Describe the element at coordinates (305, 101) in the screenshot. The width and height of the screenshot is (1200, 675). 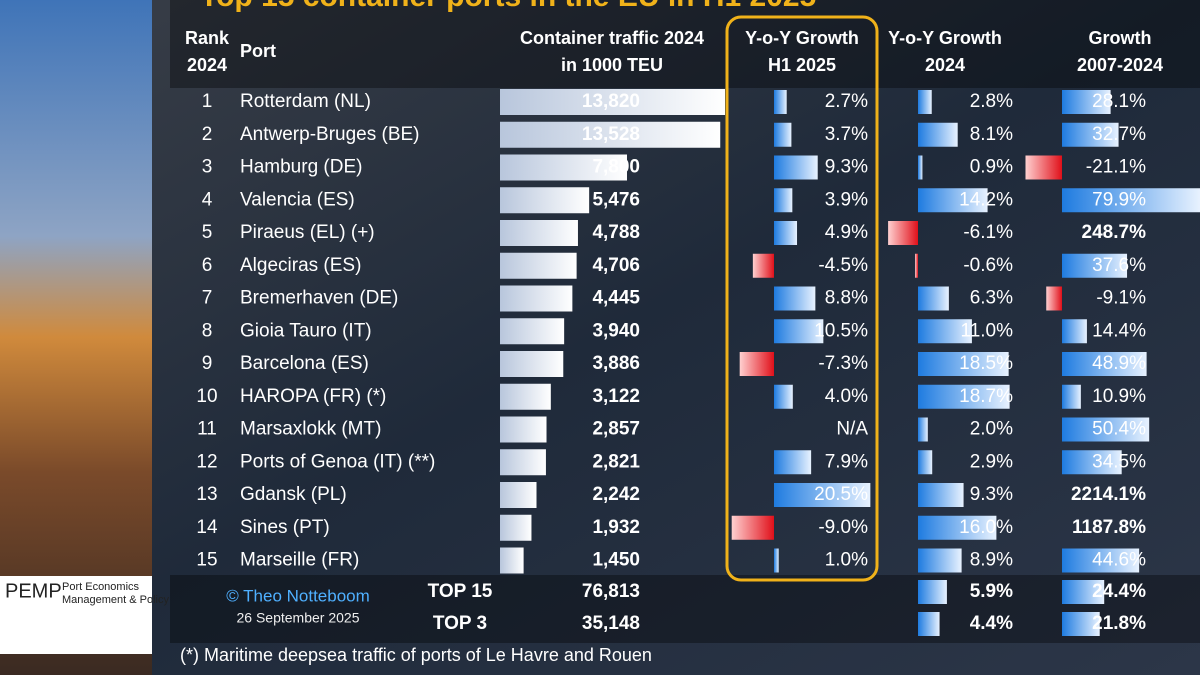
I see `port: Rotterdam (NL)` at that location.